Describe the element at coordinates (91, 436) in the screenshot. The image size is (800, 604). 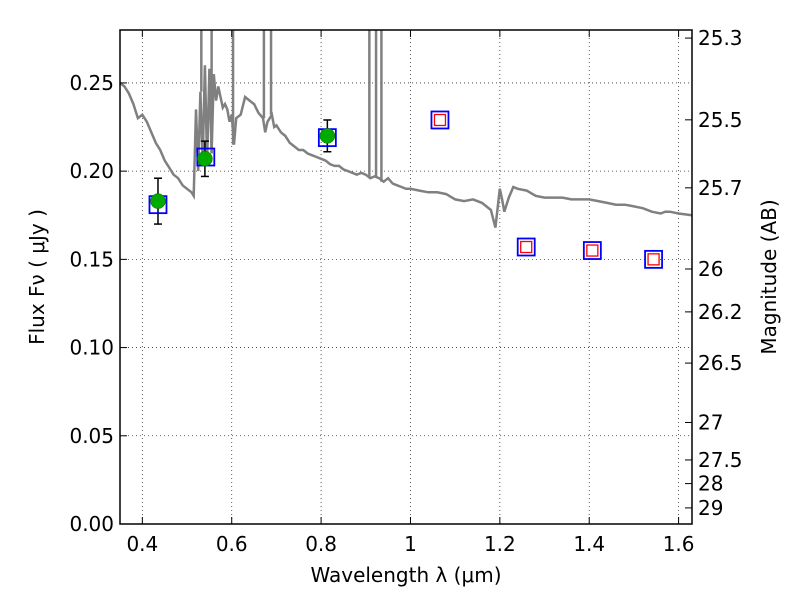
I see `y-tick-label: 0.05` at that location.